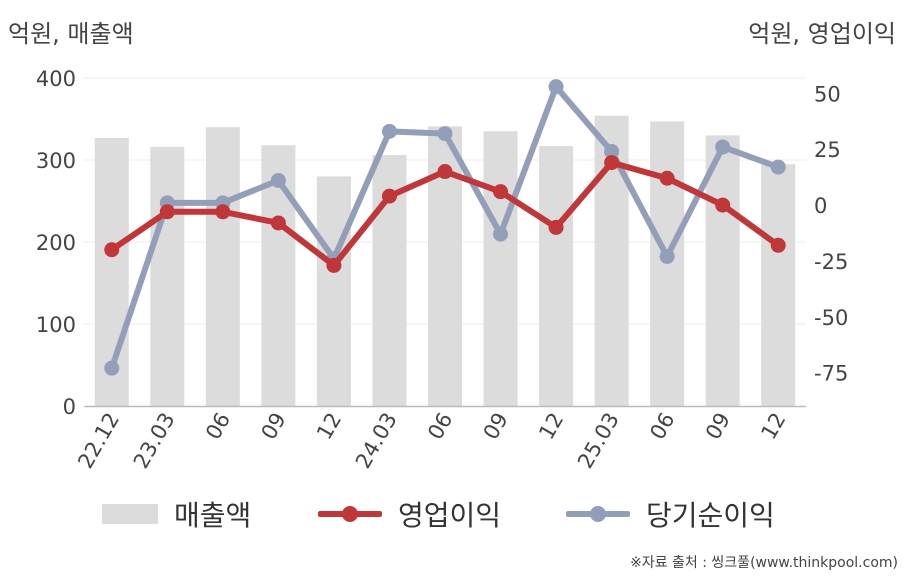 This screenshot has height=580, width=908. I want to click on source-note: ※자료 출처 : 씽크풀(www.thinkpool.com), so click(764, 563).